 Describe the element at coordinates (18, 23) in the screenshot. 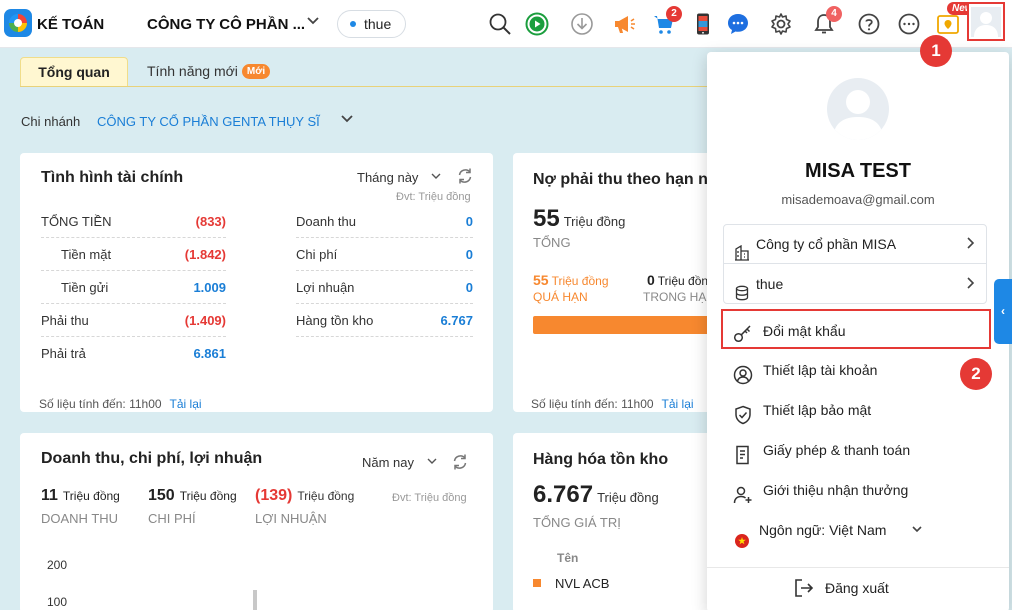

I see `app-logo-icon` at that location.